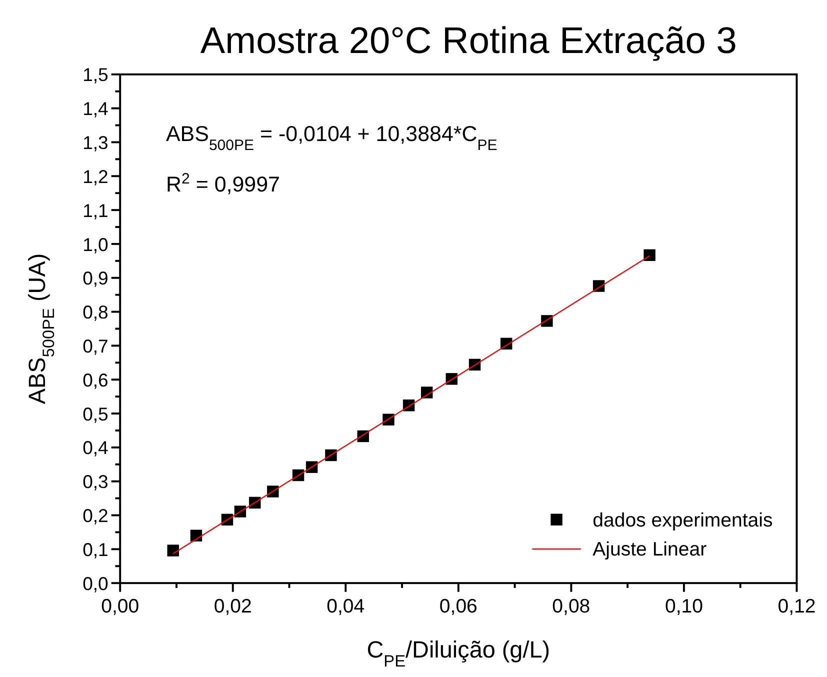 This screenshot has height=677, width=827. Describe the element at coordinates (571, 606) in the screenshot. I see `x-tick-label: 0,08` at that location.